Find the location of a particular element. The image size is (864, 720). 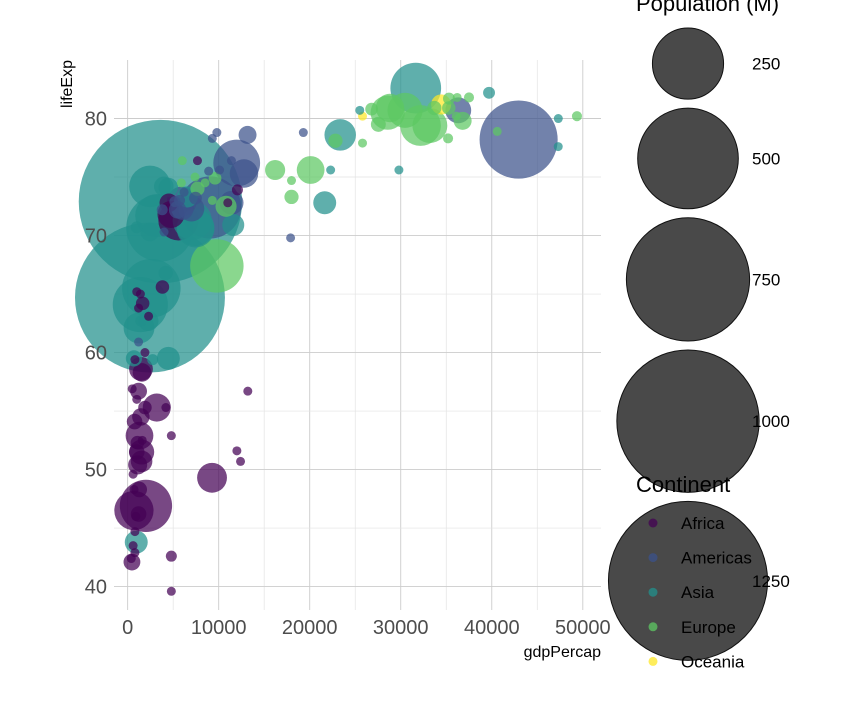

size-legend-label: 1000 is located at coordinates (771, 421).